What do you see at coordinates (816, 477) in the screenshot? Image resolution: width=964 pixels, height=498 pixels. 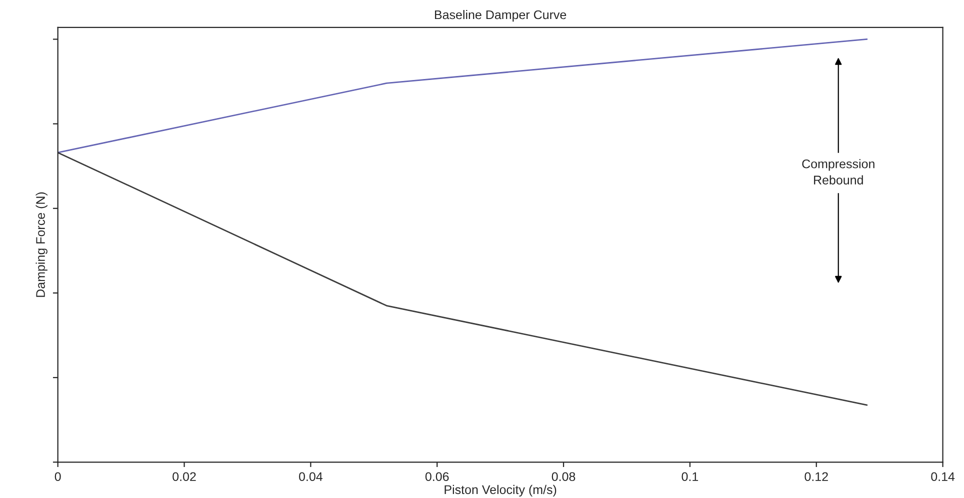 I see `x-tick-label: 0.12` at bounding box center [816, 477].